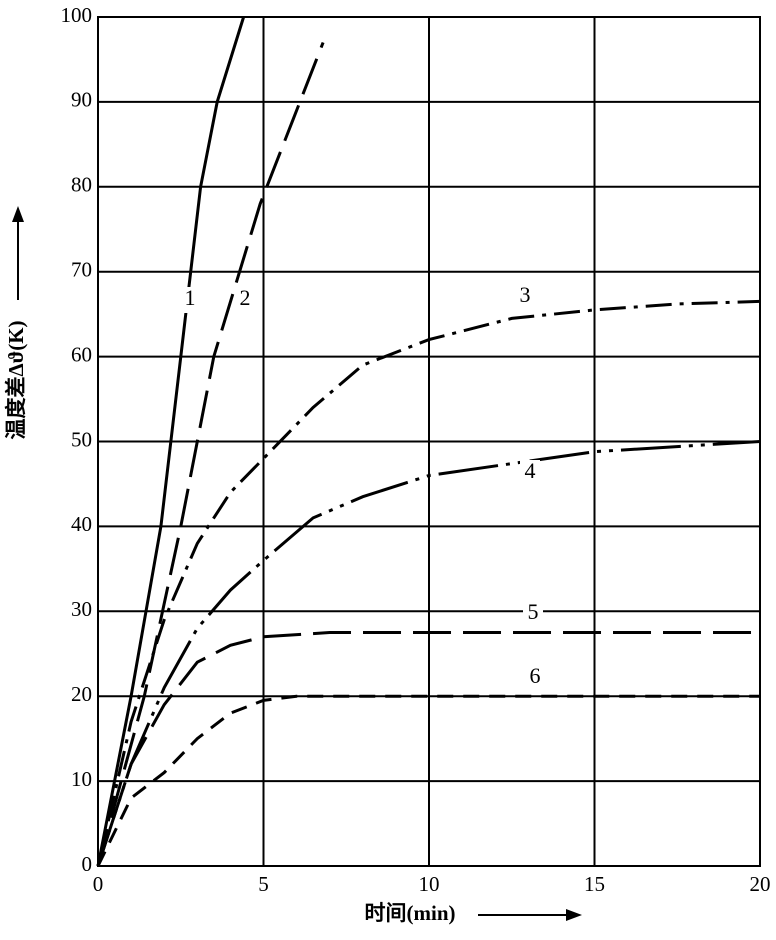 This screenshot has height=940, width=776. I want to click on x-tick-label: 0, so click(98, 884).